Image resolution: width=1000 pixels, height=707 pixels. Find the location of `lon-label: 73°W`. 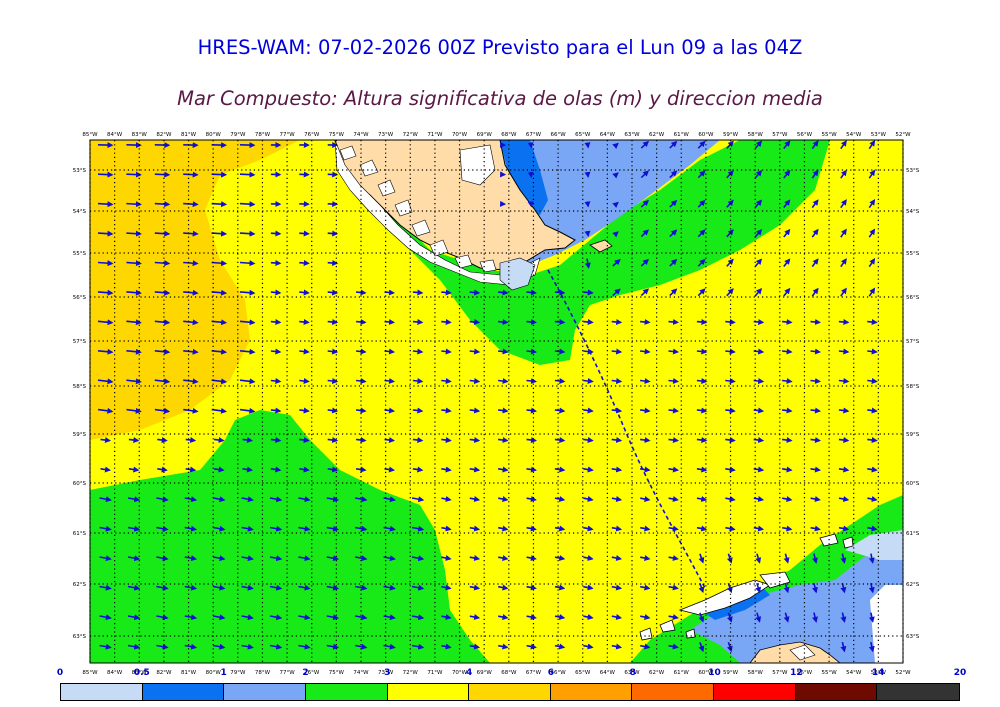

lon-label: 73°W is located at coordinates (386, 673).